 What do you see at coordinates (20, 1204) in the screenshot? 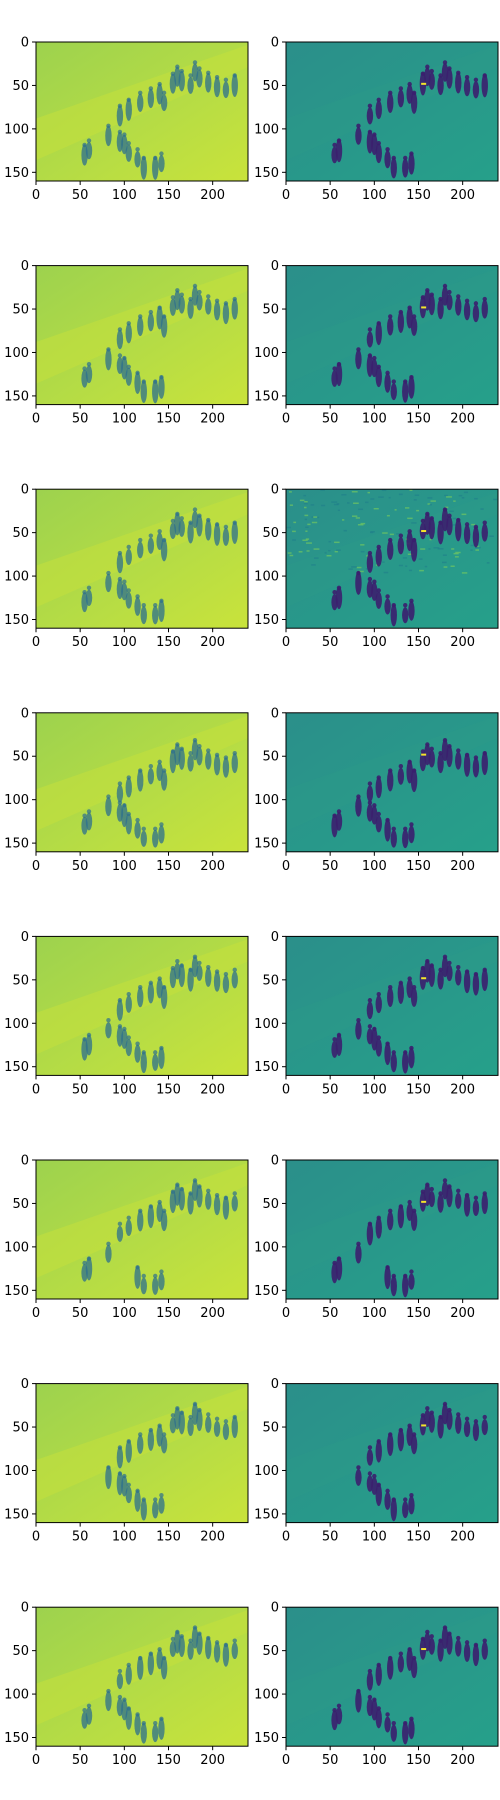
I see `y-tick-label: 50` at bounding box center [20, 1204].